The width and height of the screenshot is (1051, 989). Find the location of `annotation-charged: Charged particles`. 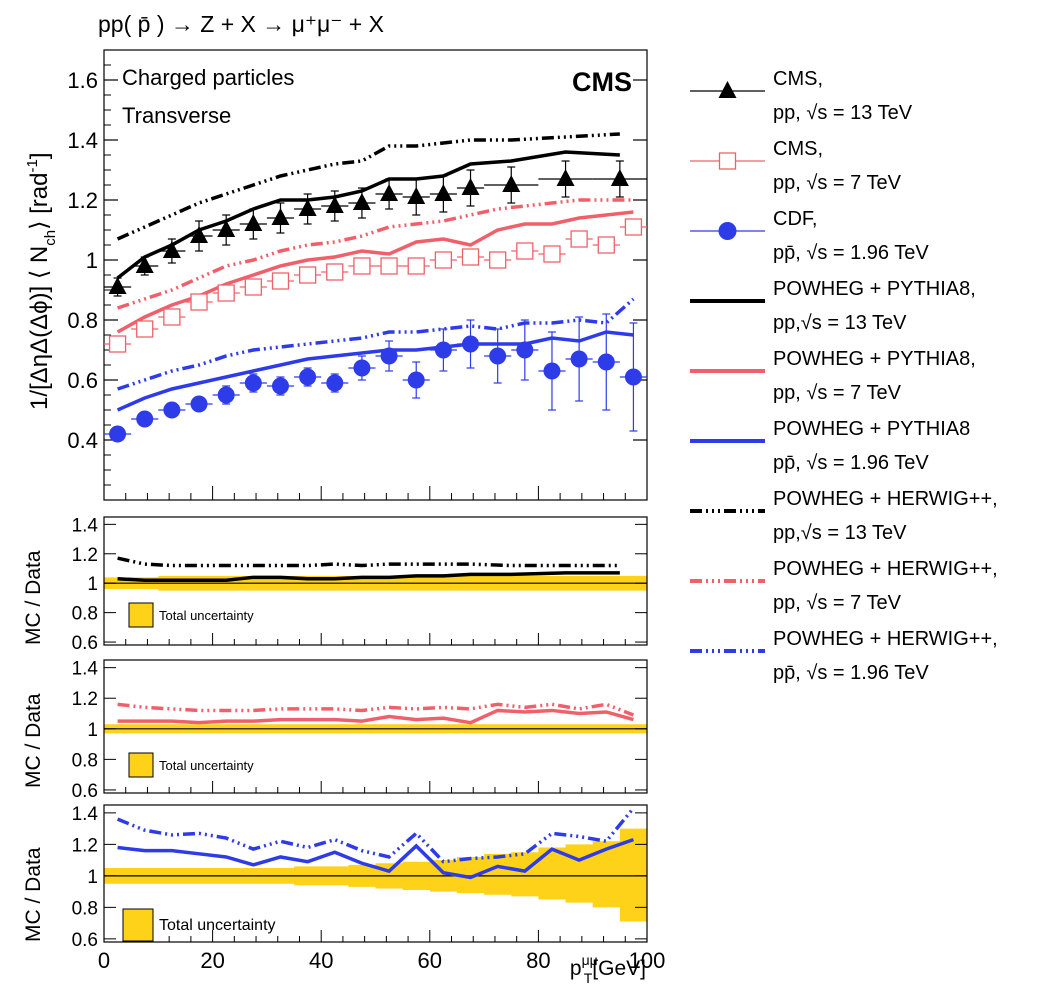

annotation-charged: Charged particles is located at coordinates (208, 77).